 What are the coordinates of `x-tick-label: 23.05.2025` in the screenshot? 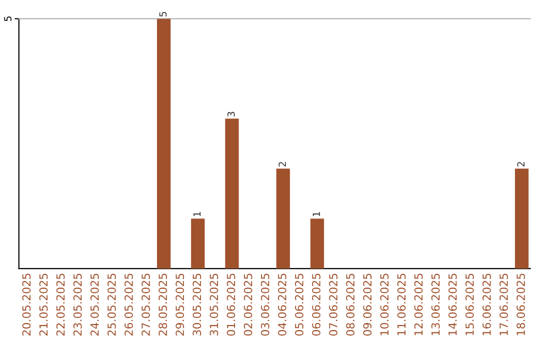 It's located at (77, 305).